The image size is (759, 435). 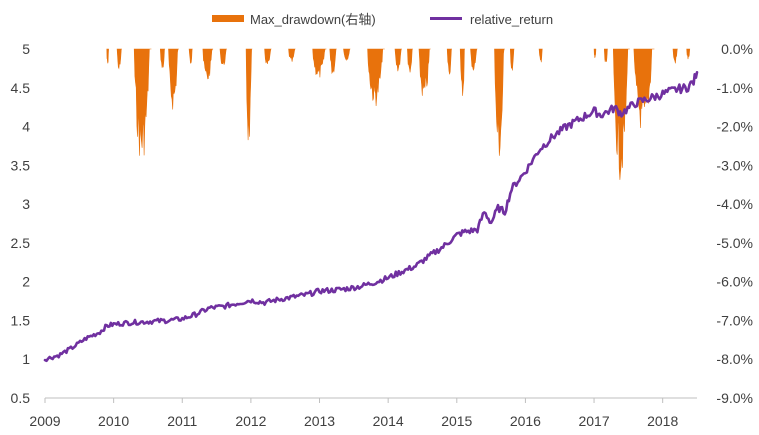 I want to click on y-left-tick-label: 4, so click(x=26, y=127).